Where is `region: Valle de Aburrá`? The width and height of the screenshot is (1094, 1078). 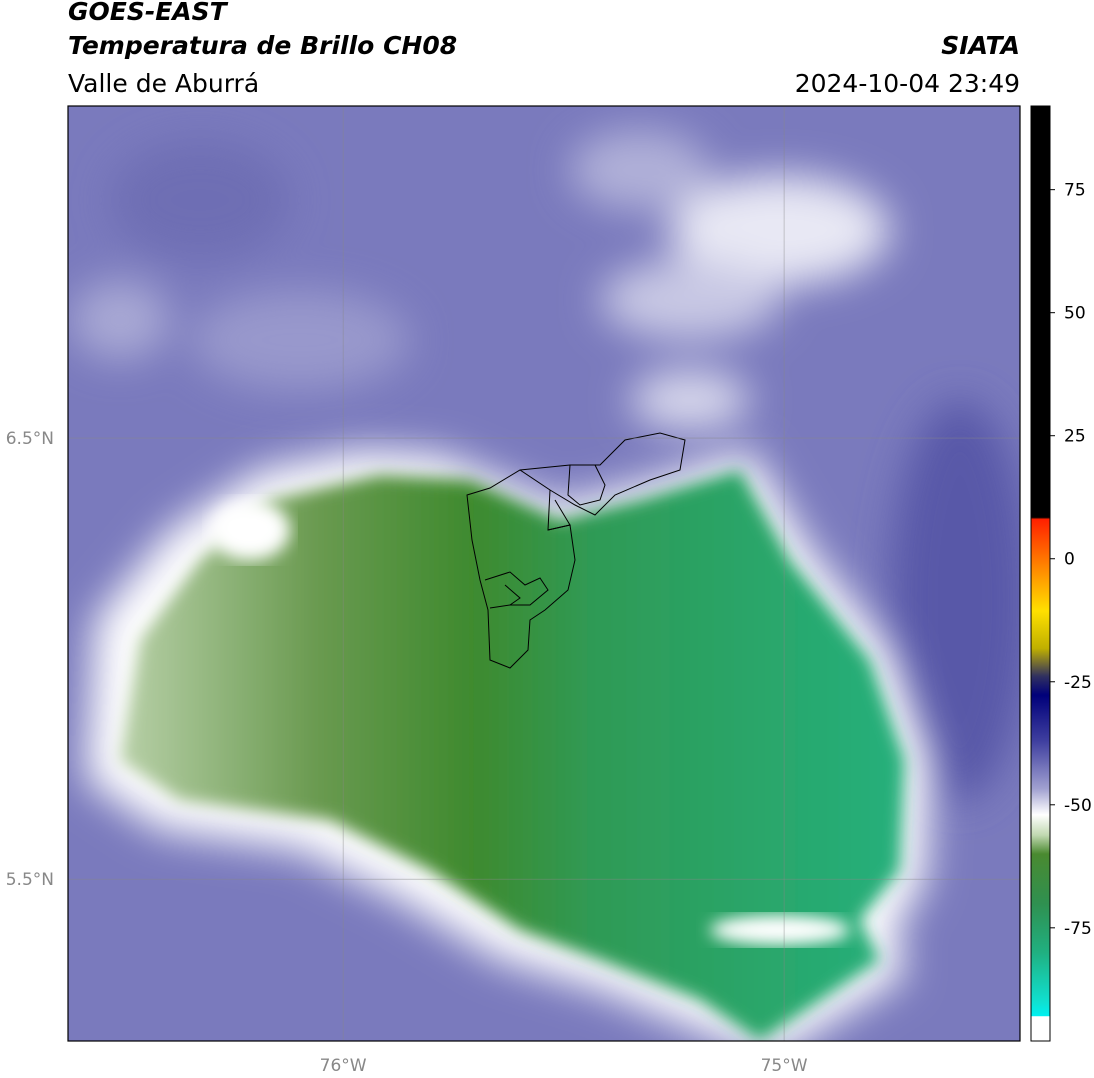
region: Valle de Aburrá is located at coordinates (163, 83).